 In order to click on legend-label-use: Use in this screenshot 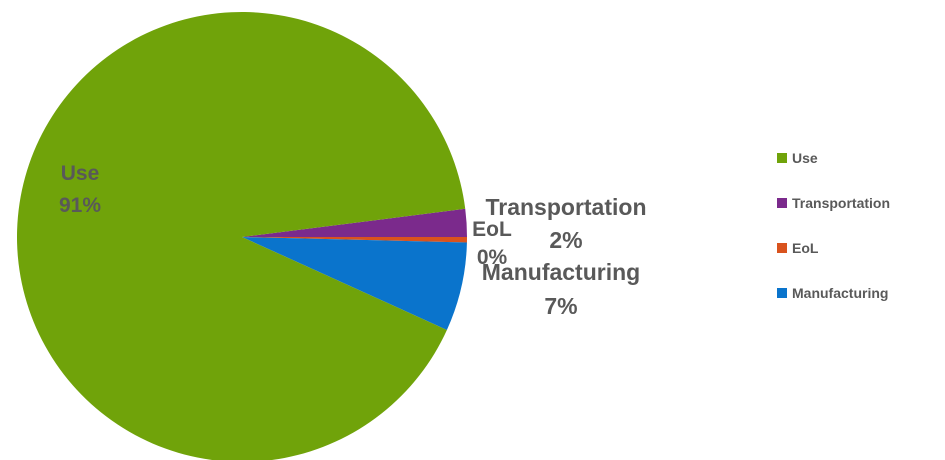, I will do `click(805, 158)`.